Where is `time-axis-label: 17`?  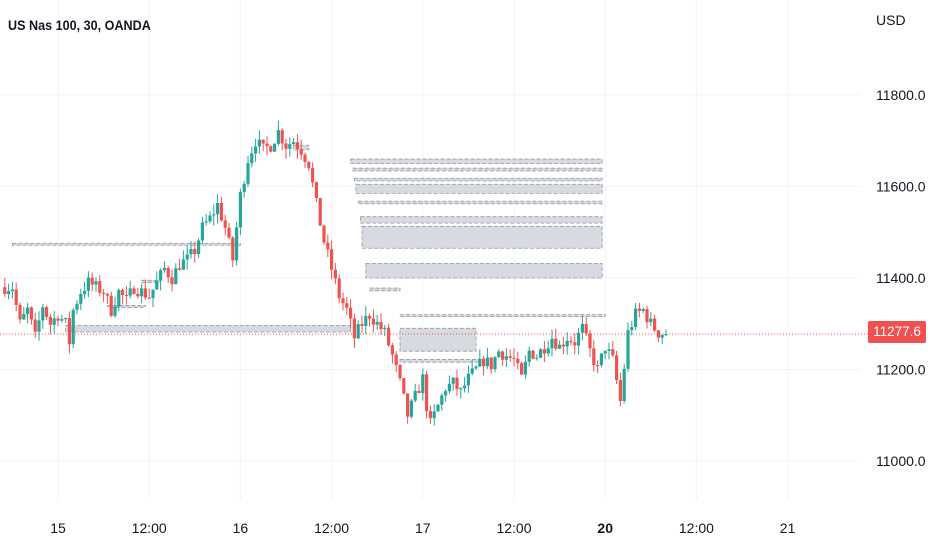 time-axis-label: 17 is located at coordinates (423, 528).